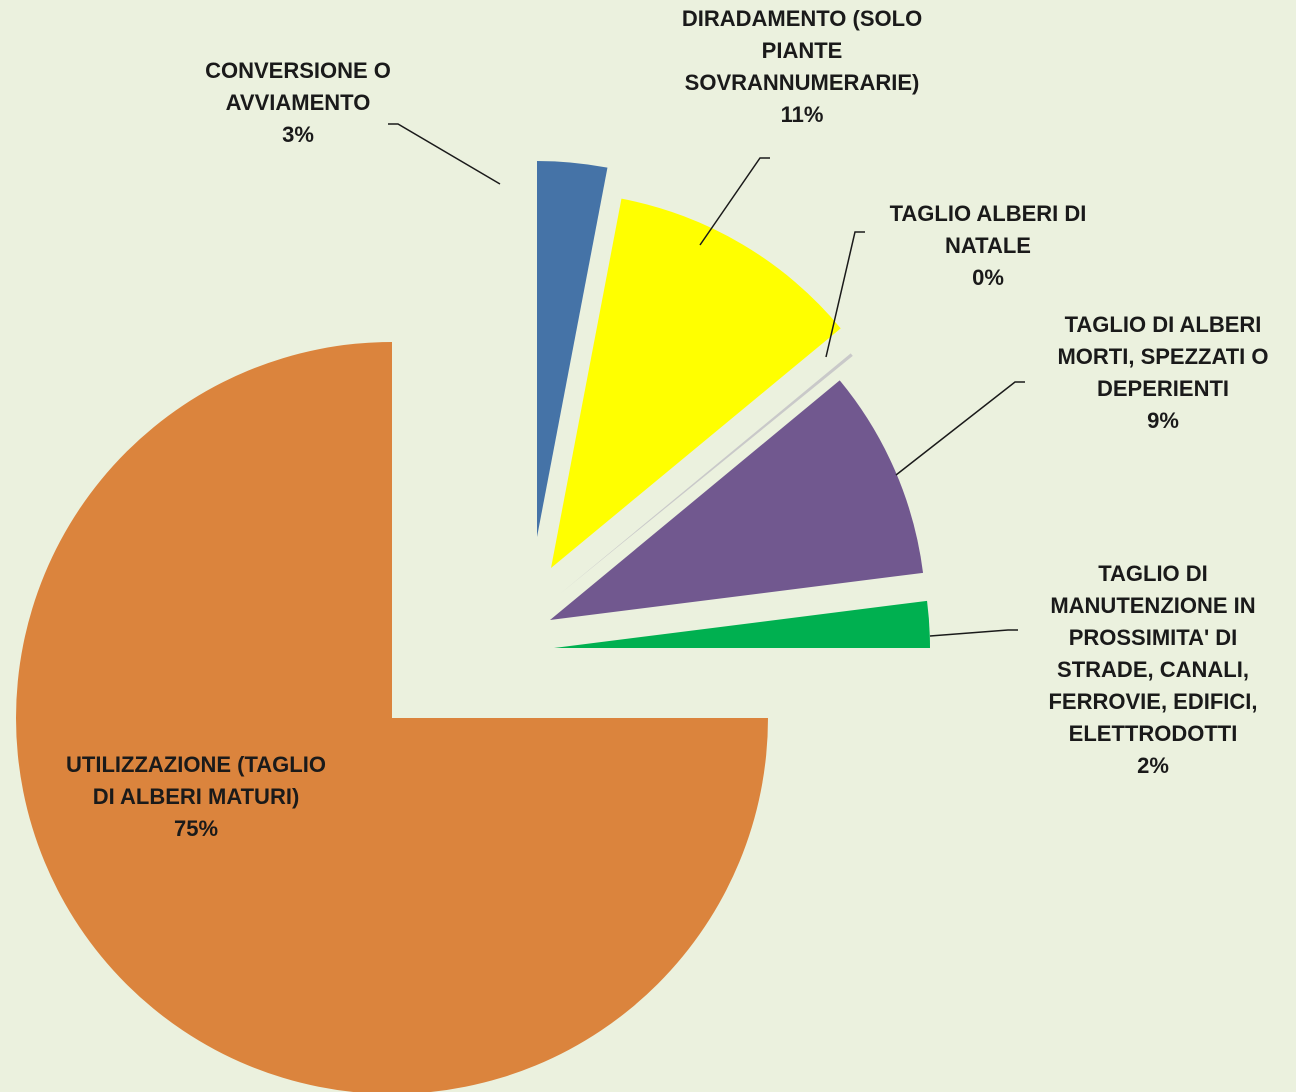 The width and height of the screenshot is (1296, 1092). Describe the element at coordinates (802, 18) in the screenshot. I see `slice-label-line: DIRADAMENTO (SOLO` at that location.